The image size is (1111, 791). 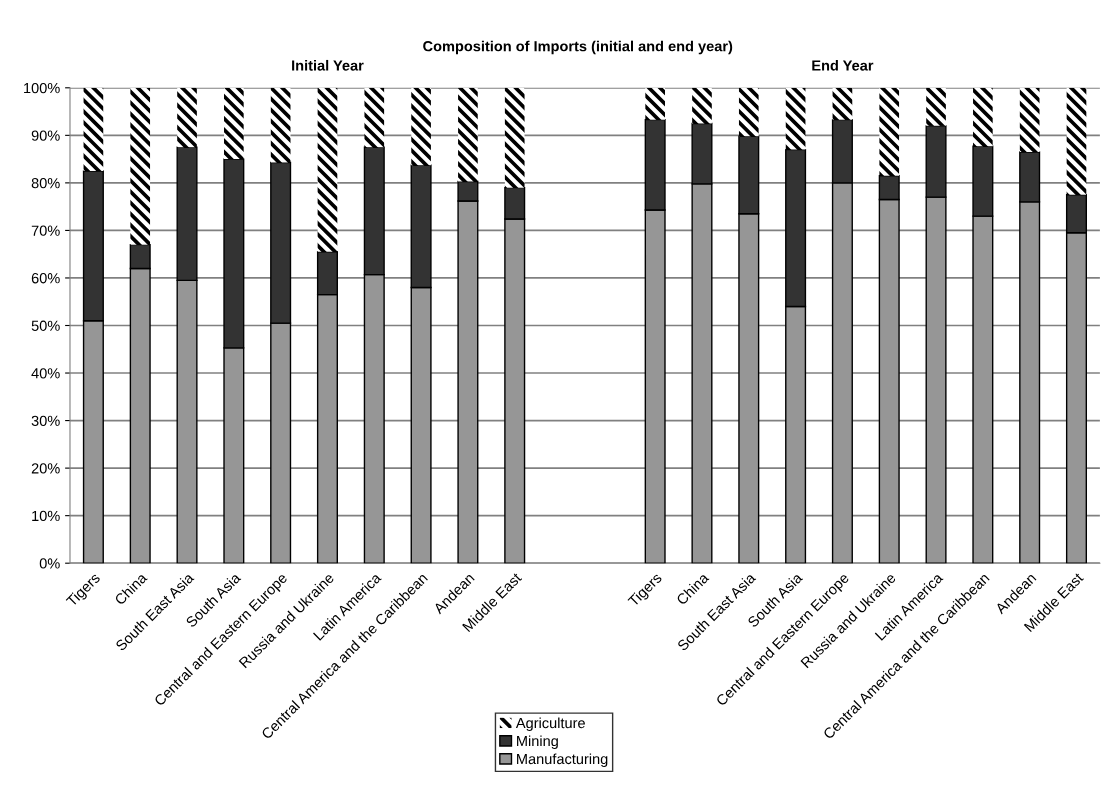 What do you see at coordinates (45, 325) in the screenshot?
I see `y-tick-label: 50%` at bounding box center [45, 325].